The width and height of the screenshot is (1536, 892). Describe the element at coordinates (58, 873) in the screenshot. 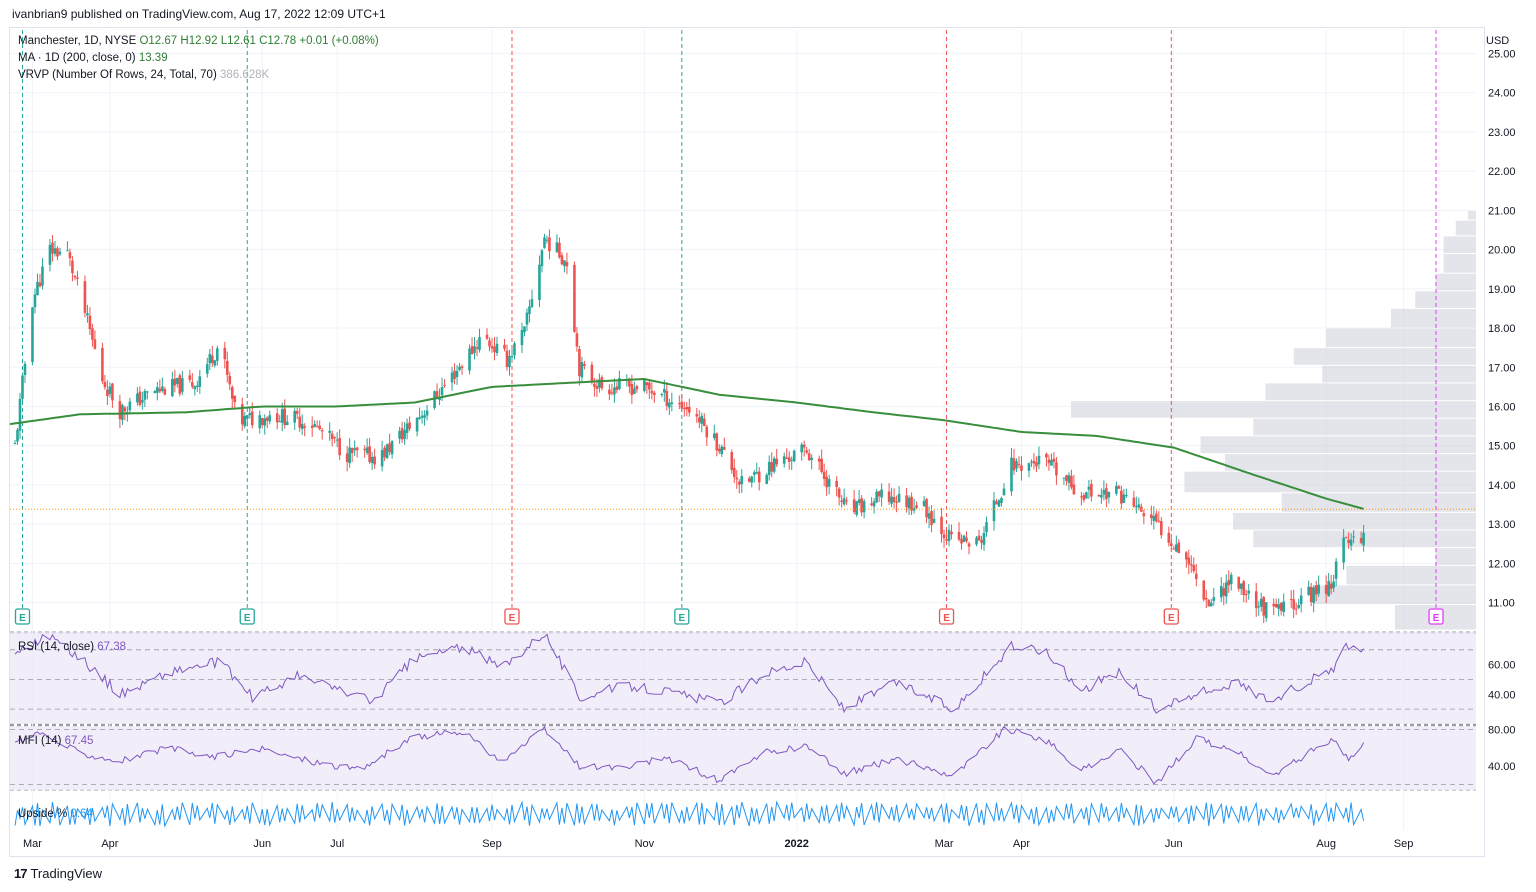

I see `footer-branding: 17 TradingView` at that location.